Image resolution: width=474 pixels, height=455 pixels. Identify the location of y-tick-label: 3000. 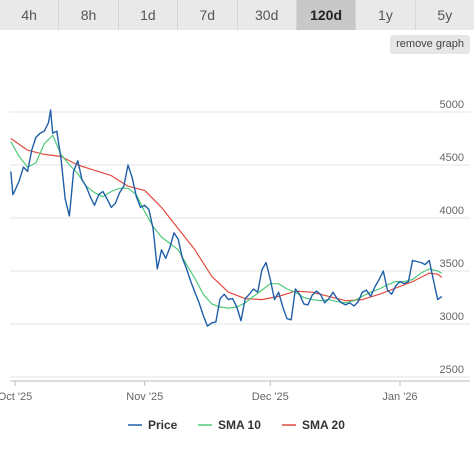
(452, 317).